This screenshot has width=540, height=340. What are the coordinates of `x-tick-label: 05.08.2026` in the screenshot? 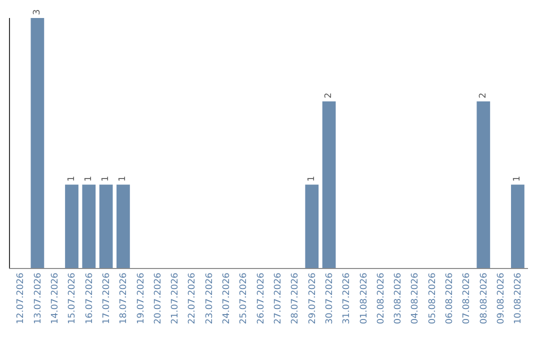 It's located at (433, 298).